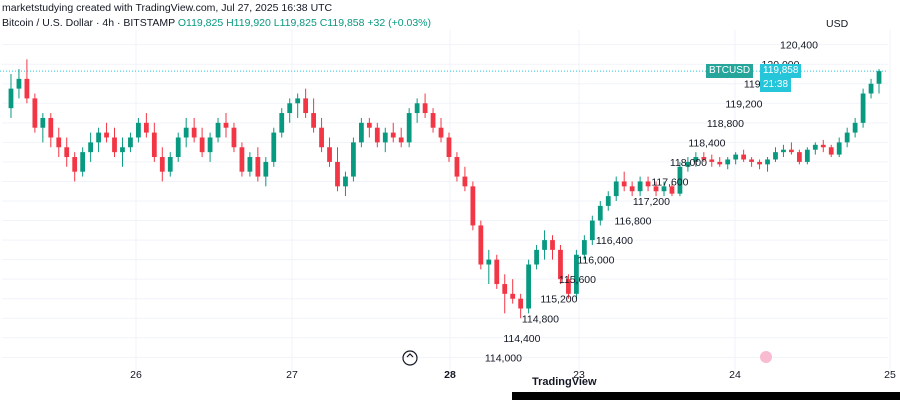  What do you see at coordinates (540, 319) in the screenshot?
I see `price-tick-label: 114,800` at bounding box center [540, 319].